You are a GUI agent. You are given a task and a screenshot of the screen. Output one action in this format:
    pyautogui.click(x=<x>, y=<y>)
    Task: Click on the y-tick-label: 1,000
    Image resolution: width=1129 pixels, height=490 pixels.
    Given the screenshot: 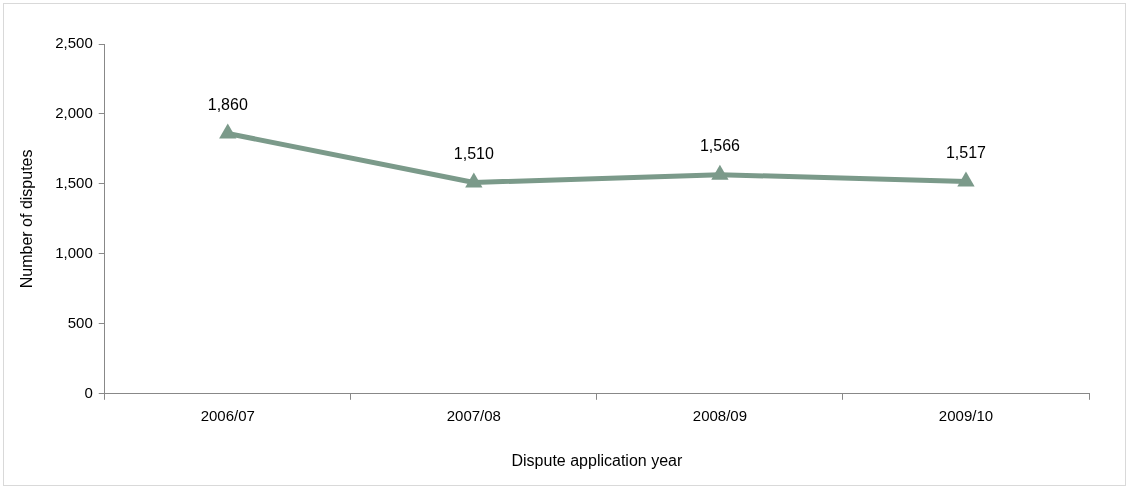 What is the action you would take?
    pyautogui.click(x=74, y=253)
    